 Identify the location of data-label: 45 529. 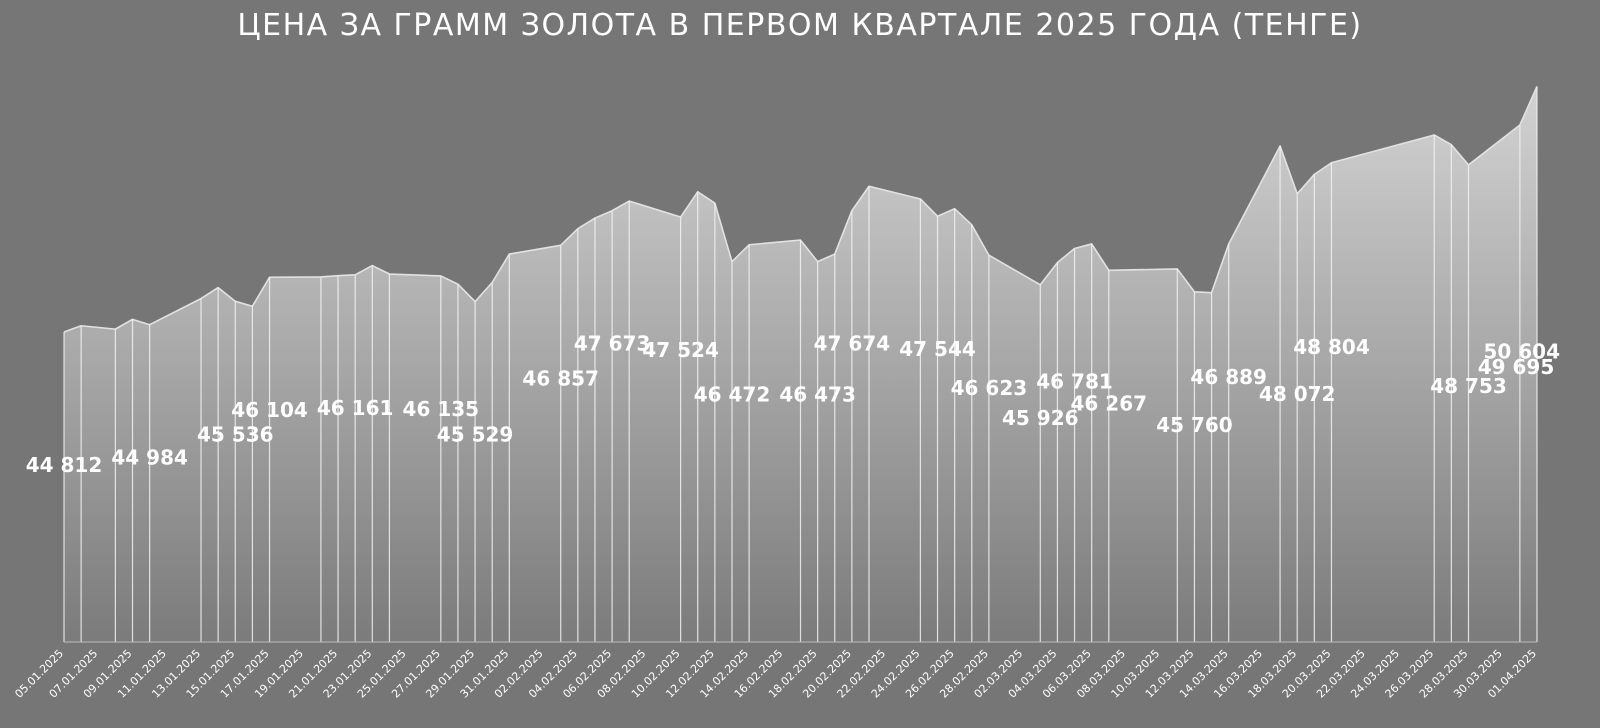
(475, 435).